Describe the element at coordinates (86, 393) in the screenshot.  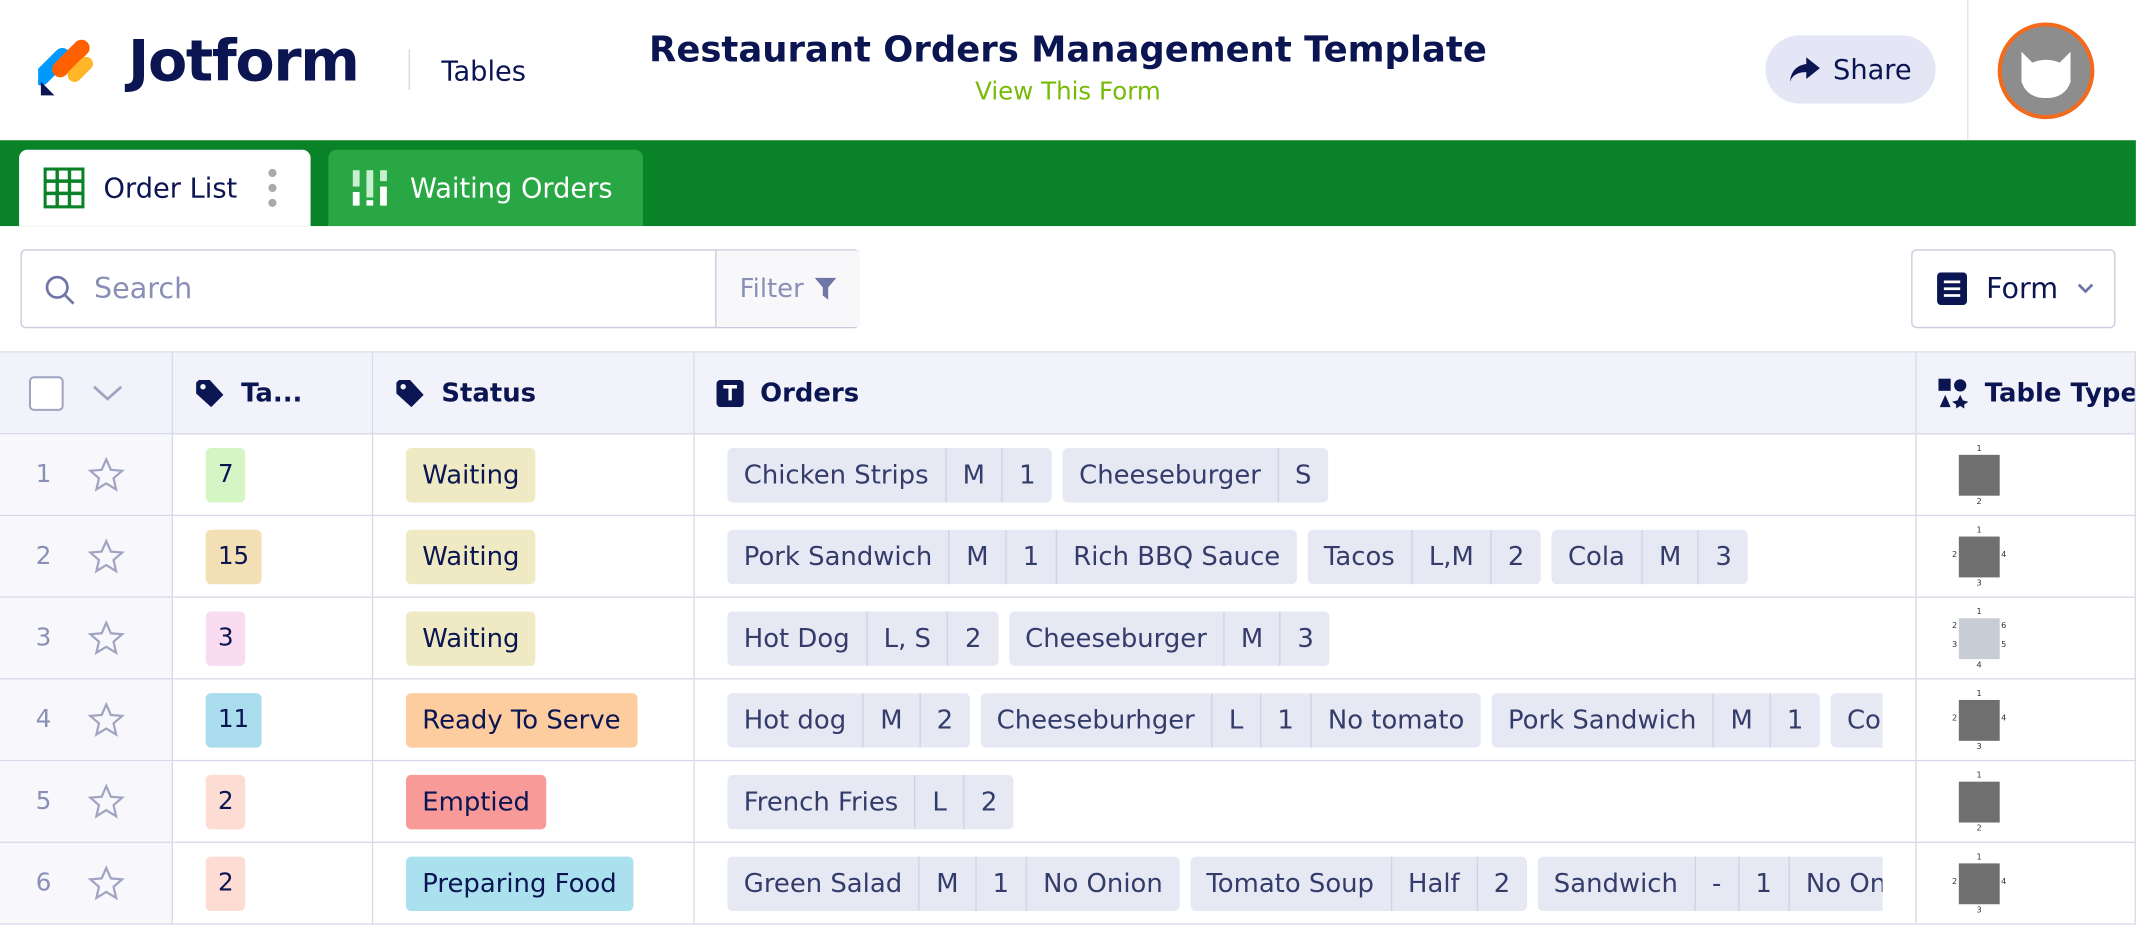
I see `header-cell` at that location.